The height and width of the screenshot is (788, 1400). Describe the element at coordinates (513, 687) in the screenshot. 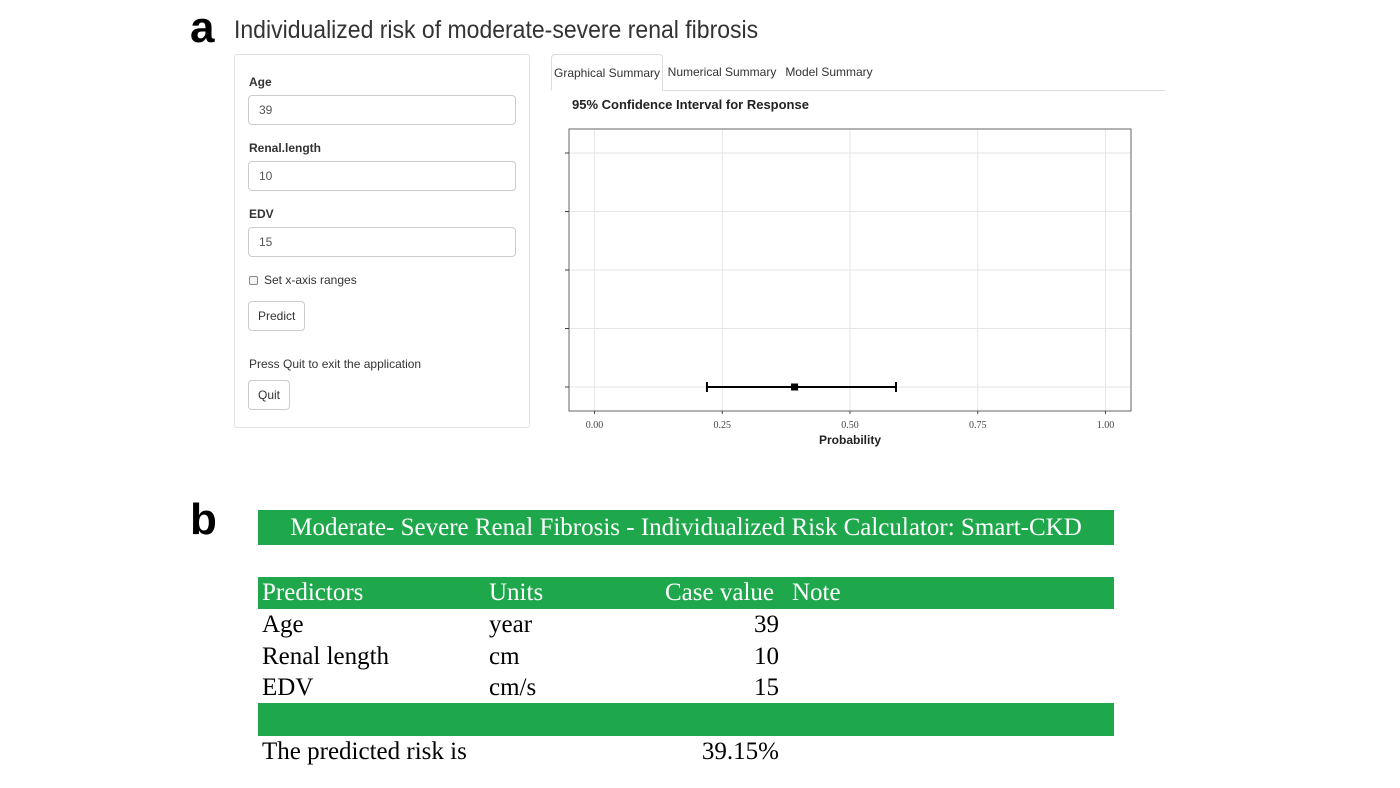

I see `row-edv-unit: cm/s` at that location.